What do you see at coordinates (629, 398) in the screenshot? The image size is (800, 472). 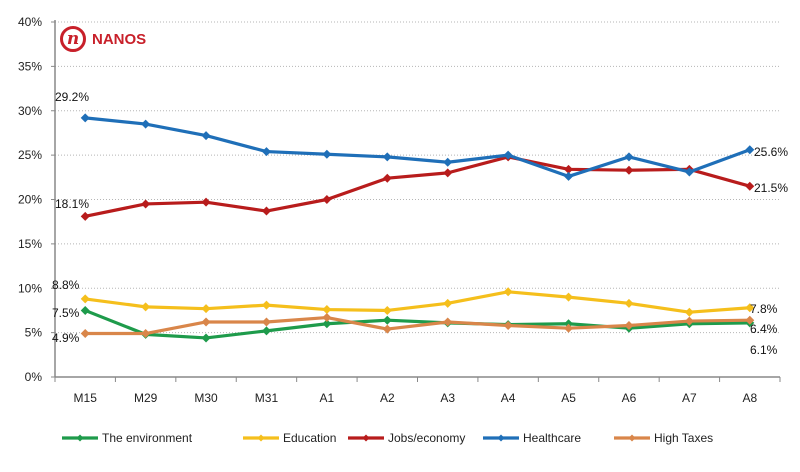 I see `x-tick-label: A6` at bounding box center [629, 398].